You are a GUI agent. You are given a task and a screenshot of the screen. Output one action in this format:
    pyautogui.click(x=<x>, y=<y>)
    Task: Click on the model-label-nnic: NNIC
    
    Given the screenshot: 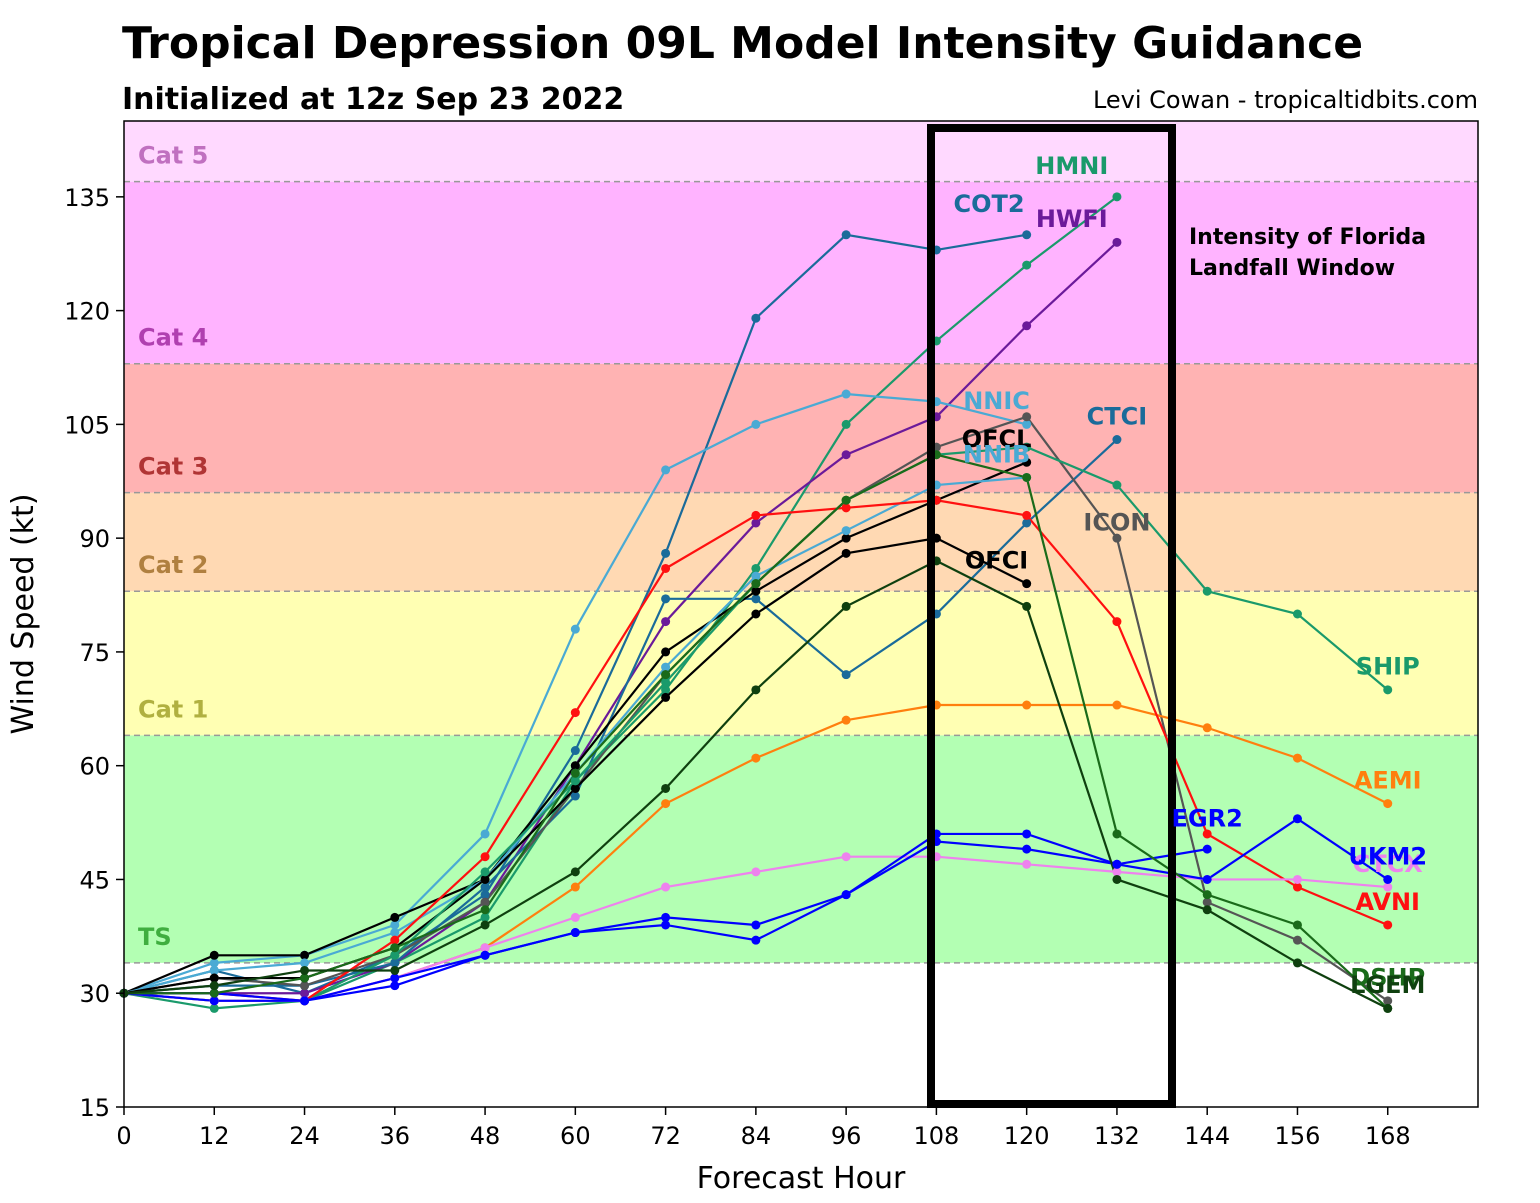 What is the action you would take?
    pyautogui.click(x=996, y=401)
    